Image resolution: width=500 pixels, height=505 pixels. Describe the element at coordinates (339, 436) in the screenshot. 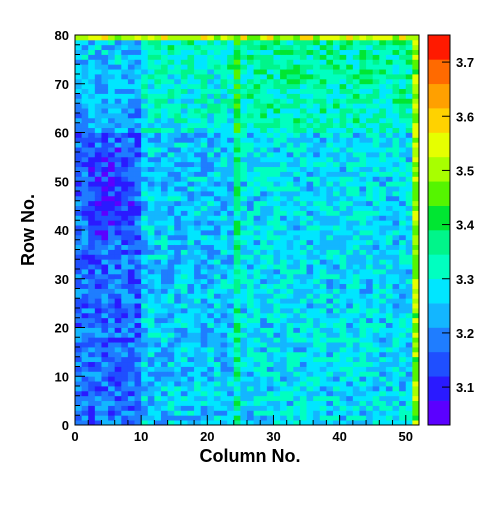

I see `x-tick-label: 40` at that location.